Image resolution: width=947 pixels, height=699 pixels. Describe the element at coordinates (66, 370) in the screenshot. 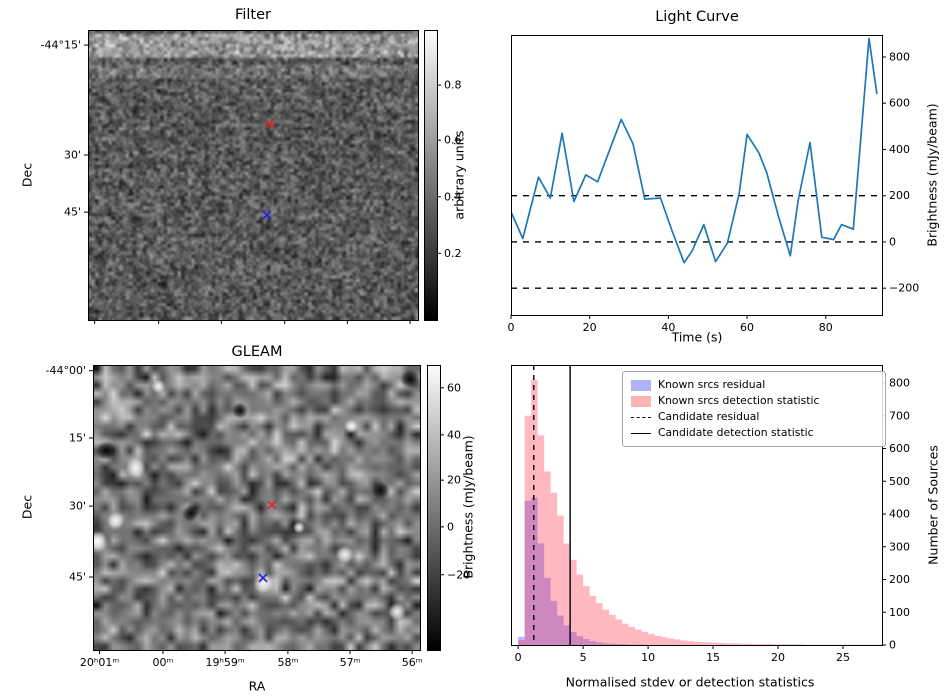

I see `tick-label: -44°00'` at that location.